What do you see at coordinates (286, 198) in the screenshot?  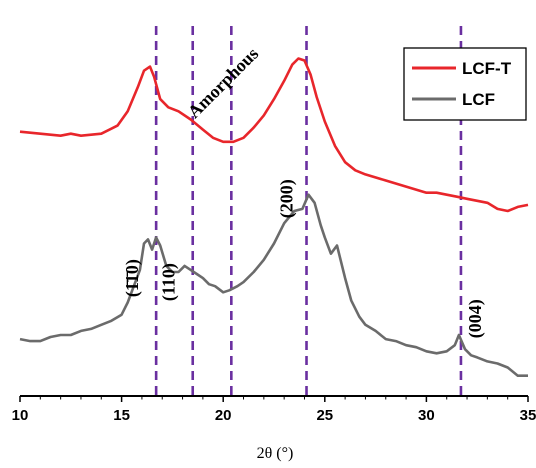 I see `peak-annotation-3: (200)` at bounding box center [286, 198].